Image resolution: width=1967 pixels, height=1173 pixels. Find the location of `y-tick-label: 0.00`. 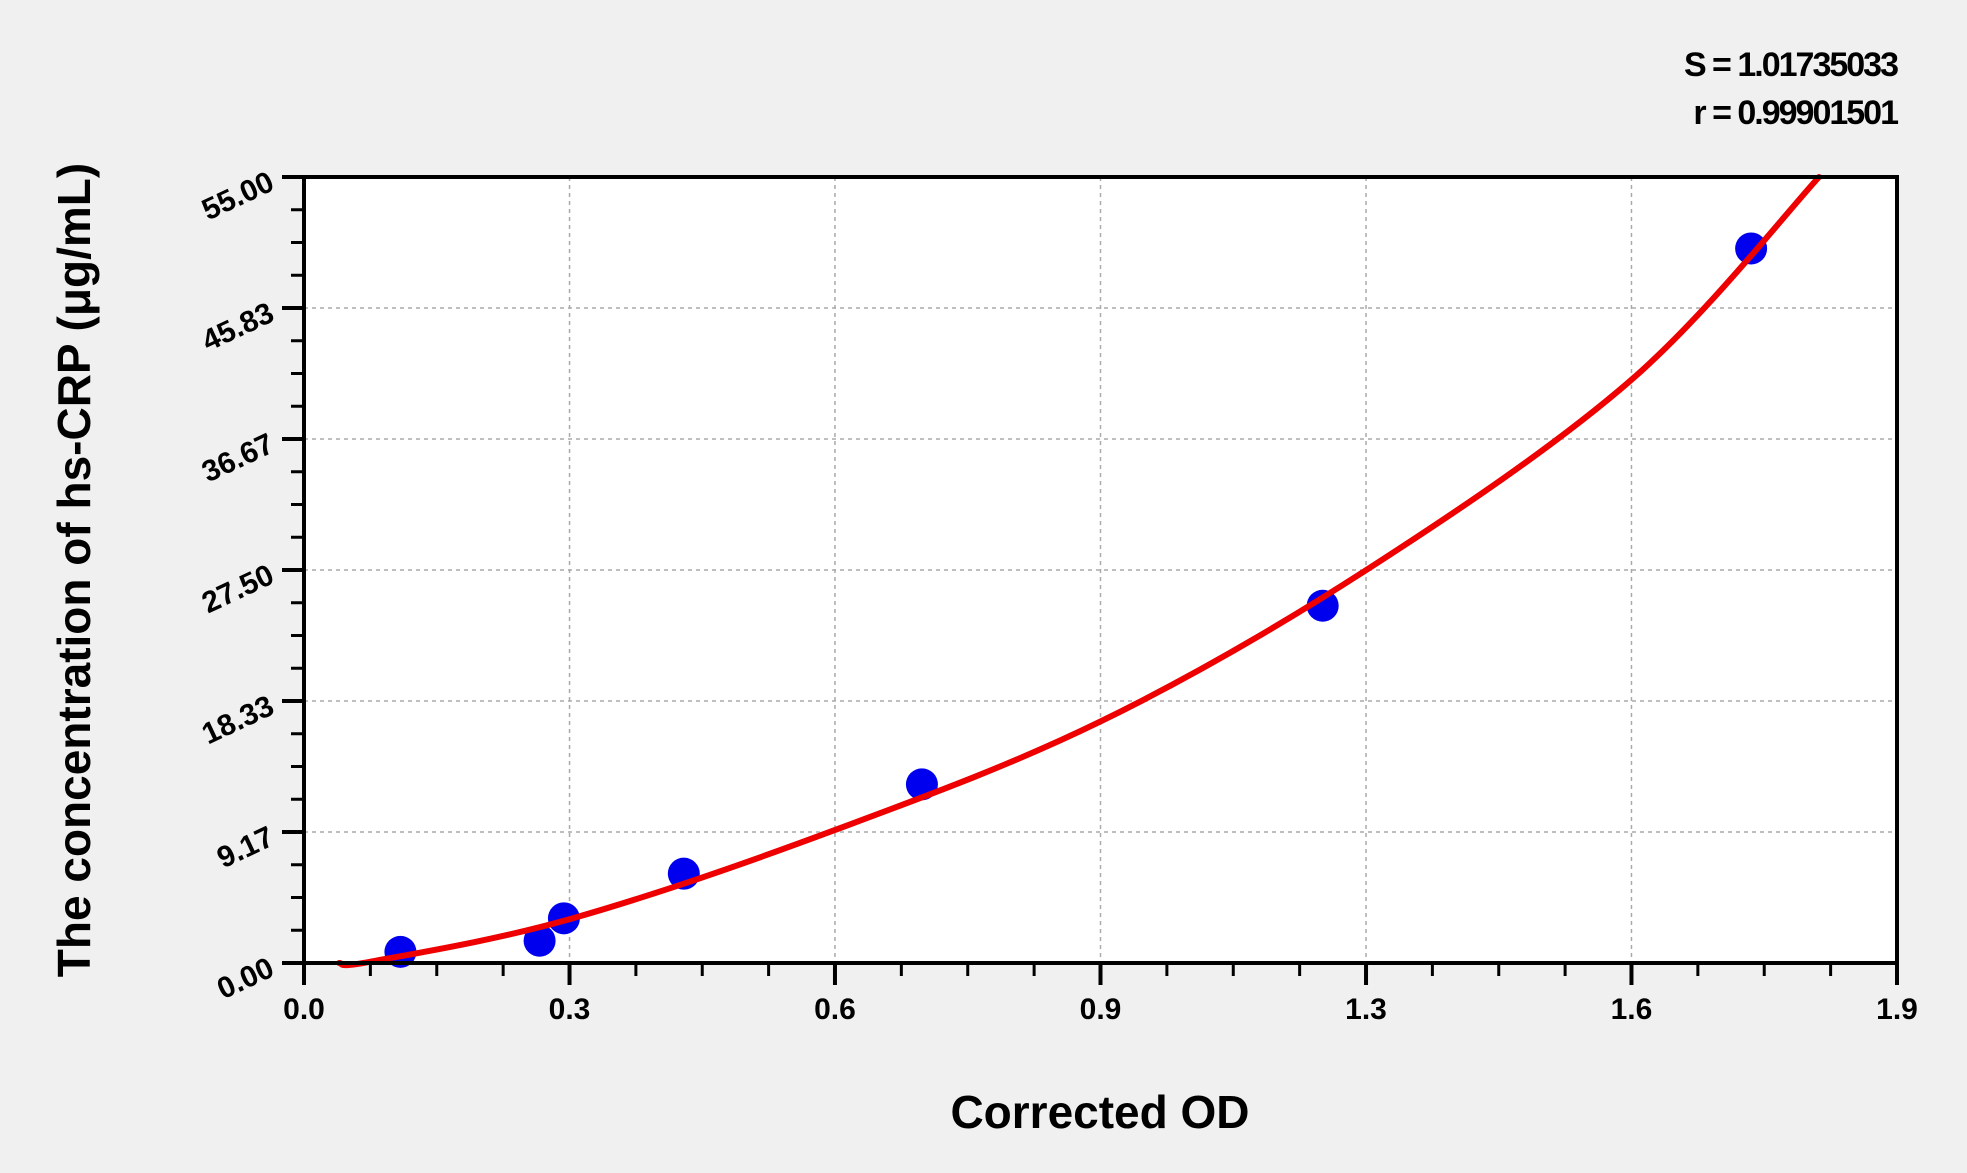

y-tick-label: 0.00 is located at coordinates (245, 978).